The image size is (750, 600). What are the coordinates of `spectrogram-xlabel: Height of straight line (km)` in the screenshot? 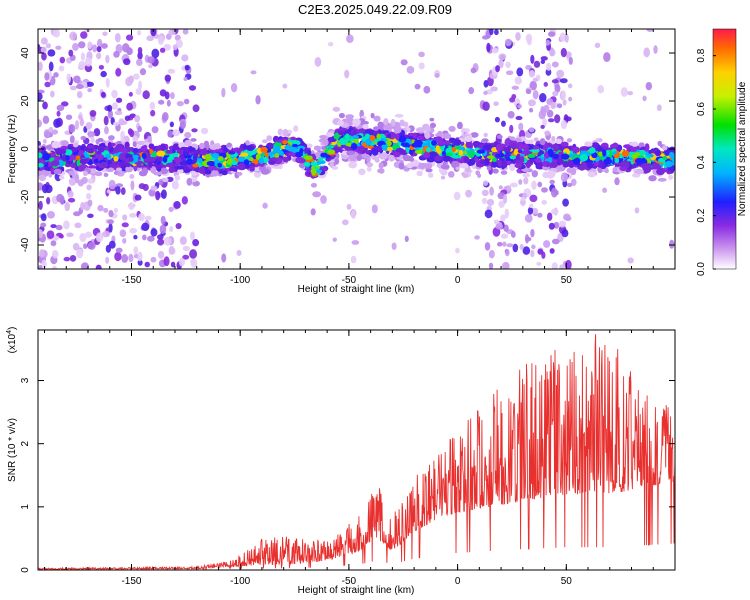 It's located at (356, 289).